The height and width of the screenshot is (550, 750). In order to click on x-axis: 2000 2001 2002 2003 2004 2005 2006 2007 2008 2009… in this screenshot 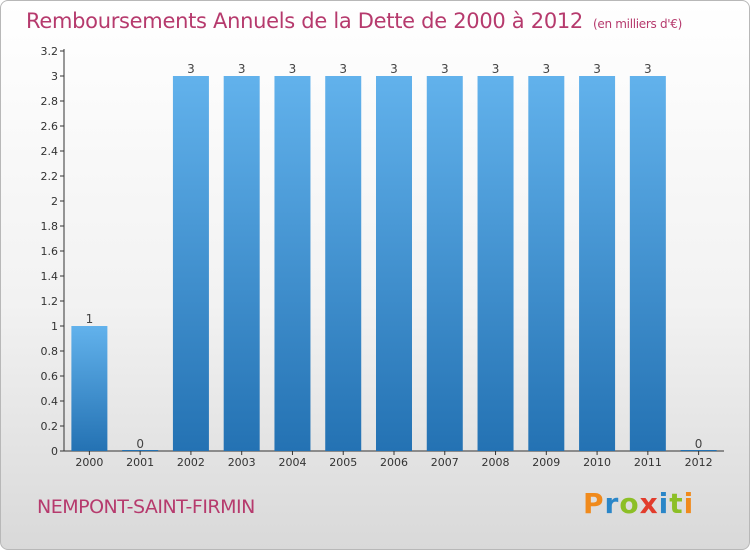, I will do `click(394, 459)`.